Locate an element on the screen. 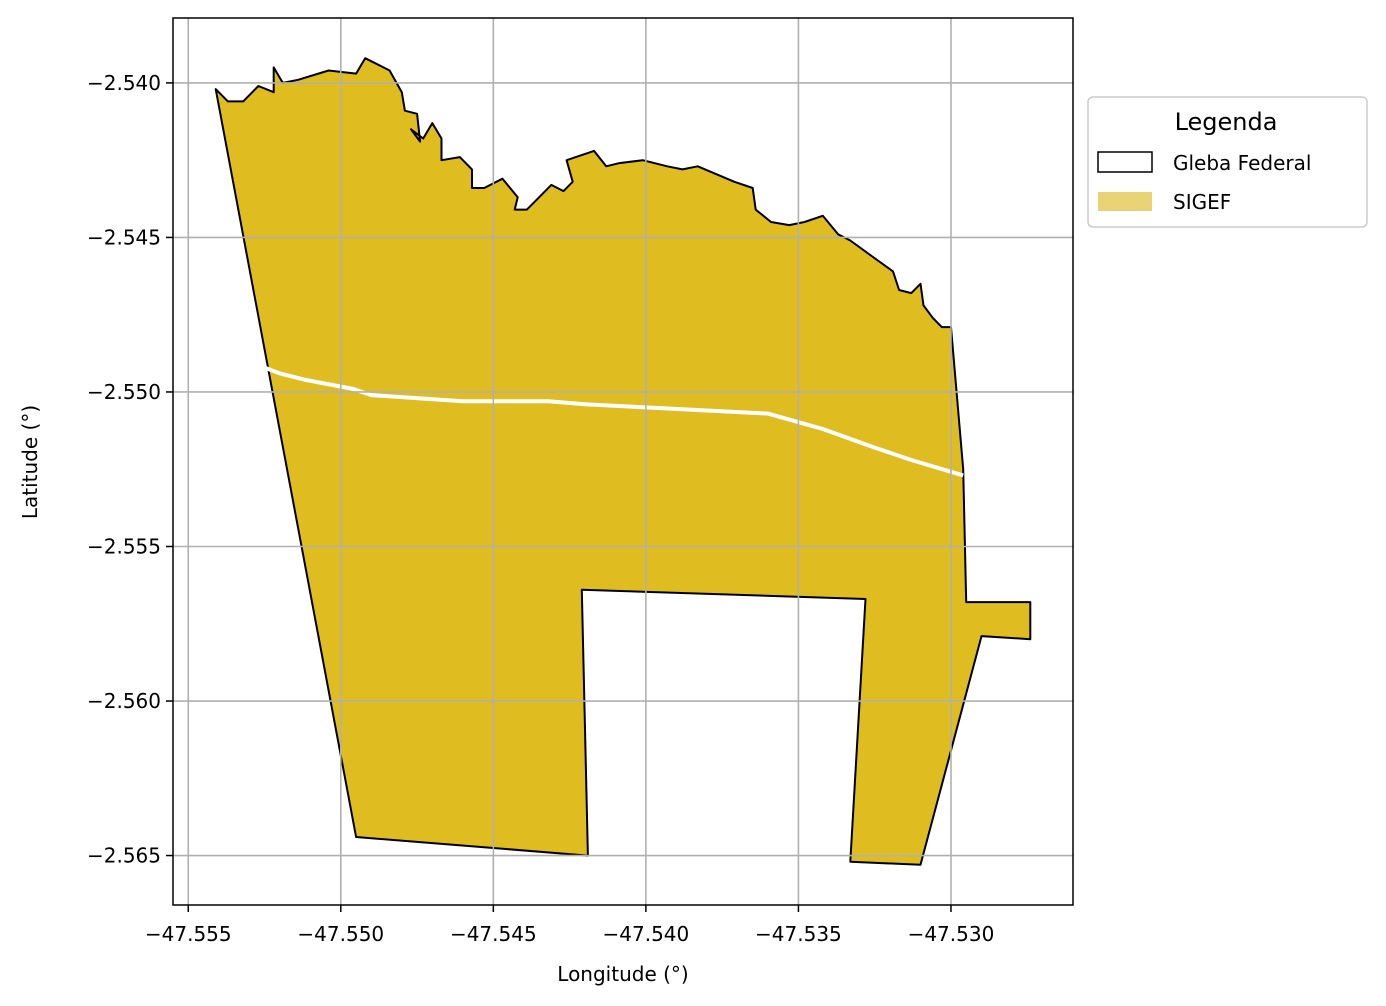 This screenshot has width=1386, height=1006. legend-box is located at coordinates (1227, 162).